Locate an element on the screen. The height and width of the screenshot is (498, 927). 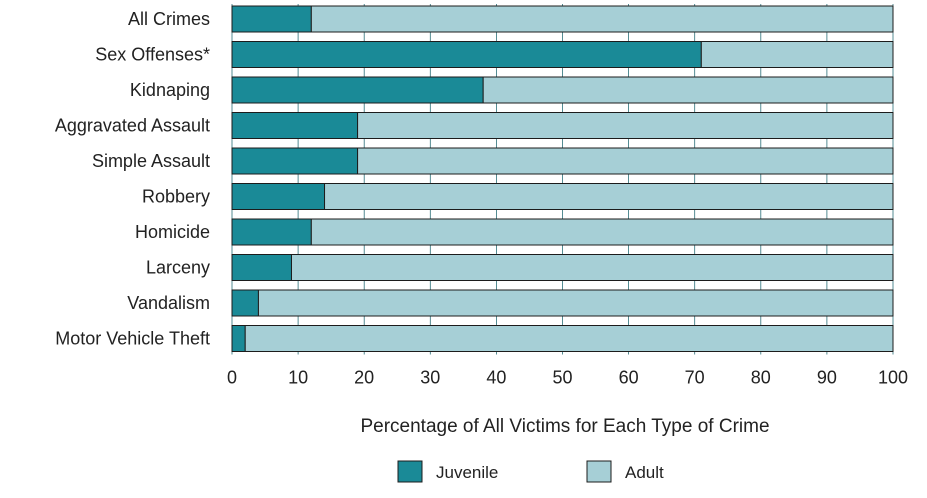
category-label-3: Aggravated Assault is located at coordinates (132, 126).